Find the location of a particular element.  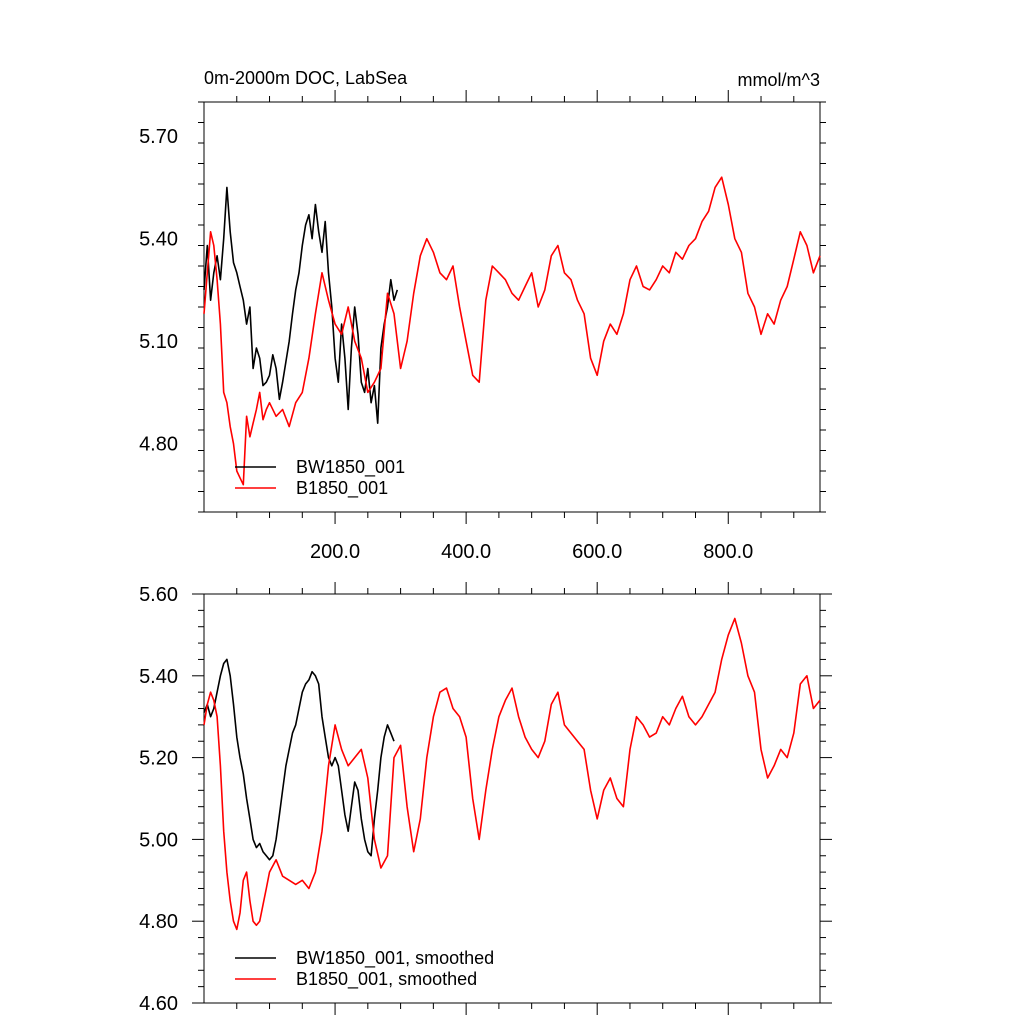

x-tick-label: 400.0 is located at coordinates (466, 552).